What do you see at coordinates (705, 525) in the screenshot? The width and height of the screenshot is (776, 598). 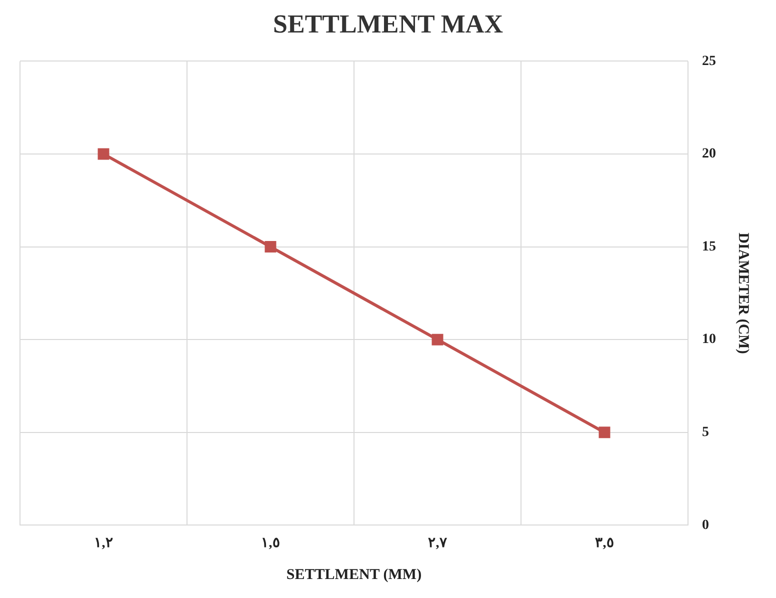 I see `y-tick-label: 0` at bounding box center [705, 525].